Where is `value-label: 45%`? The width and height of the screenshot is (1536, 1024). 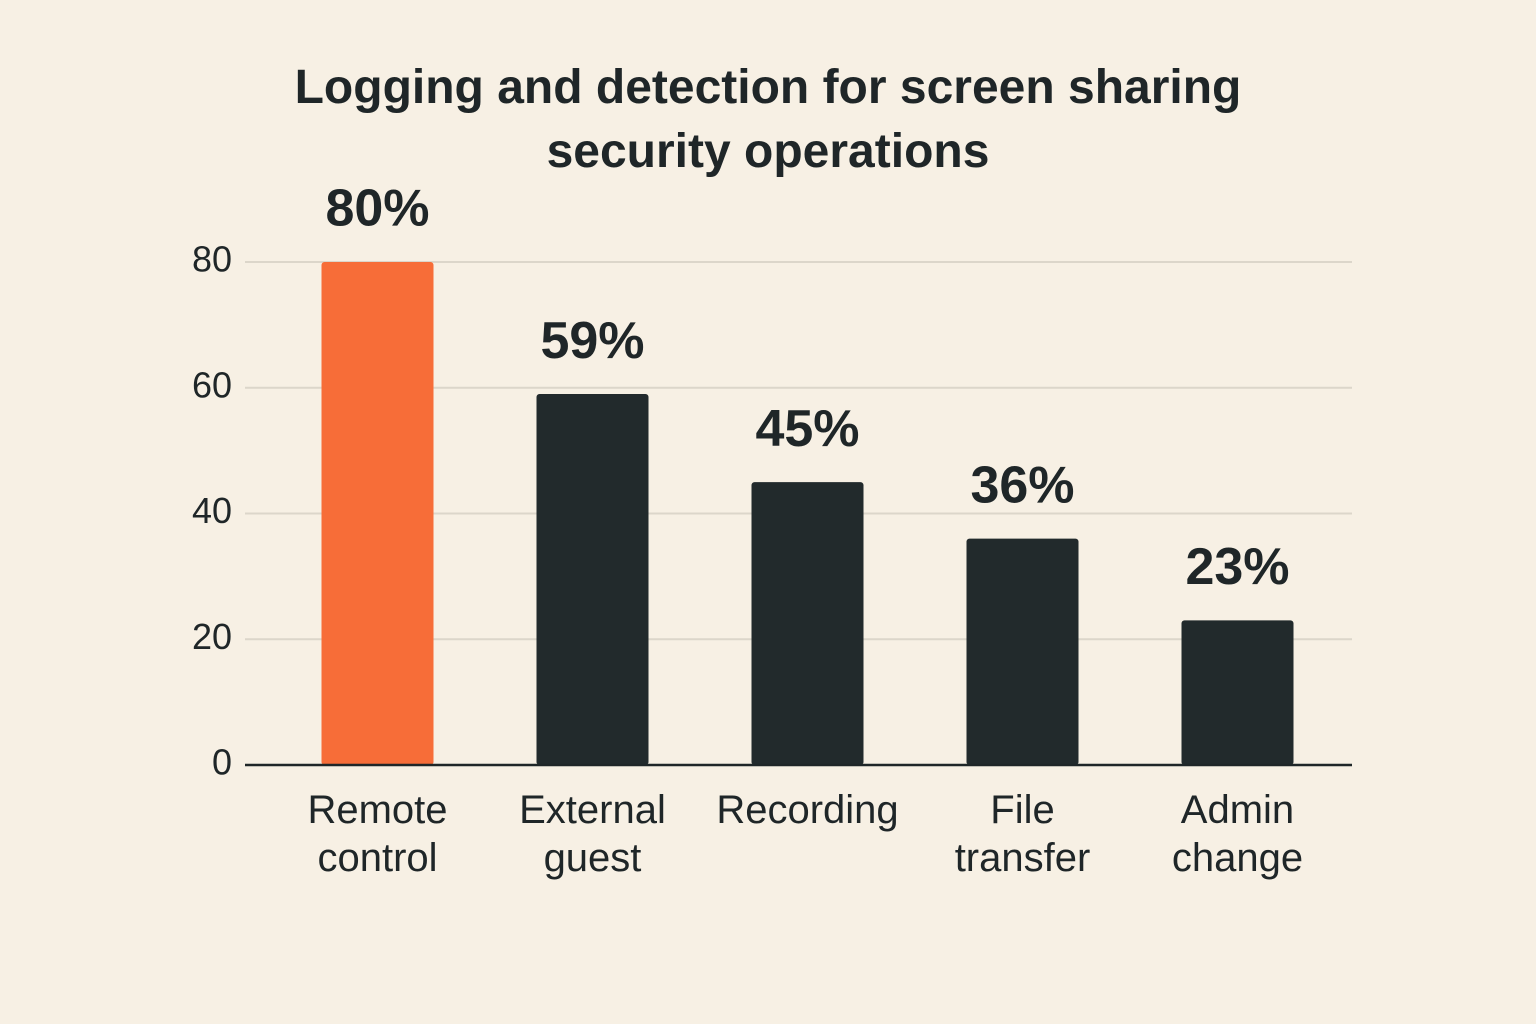 value-label: 45% is located at coordinates (807, 429).